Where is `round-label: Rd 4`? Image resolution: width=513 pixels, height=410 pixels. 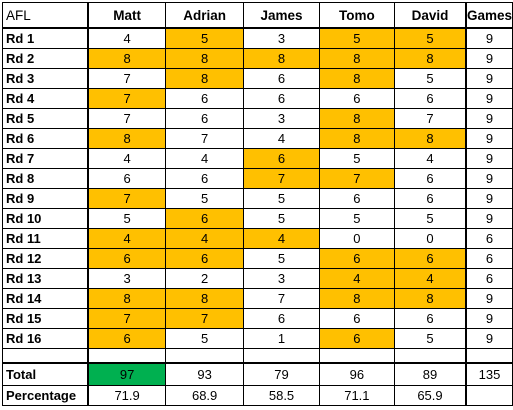 round-label: Rd 4 is located at coordinates (46, 98).